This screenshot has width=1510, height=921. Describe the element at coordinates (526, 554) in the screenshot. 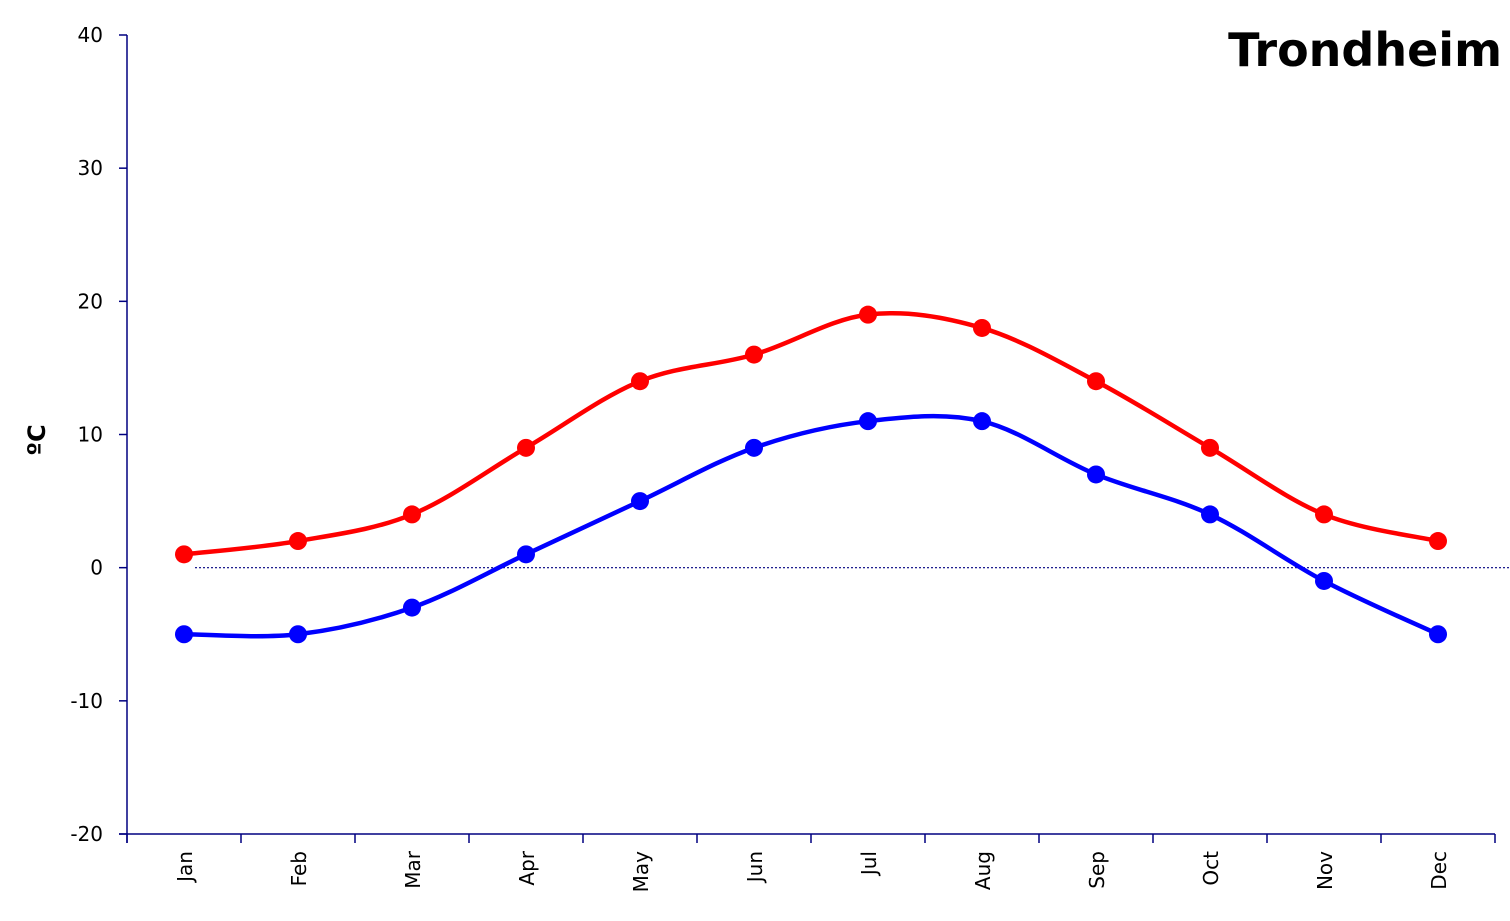

I see `data-point-low-apr` at that location.